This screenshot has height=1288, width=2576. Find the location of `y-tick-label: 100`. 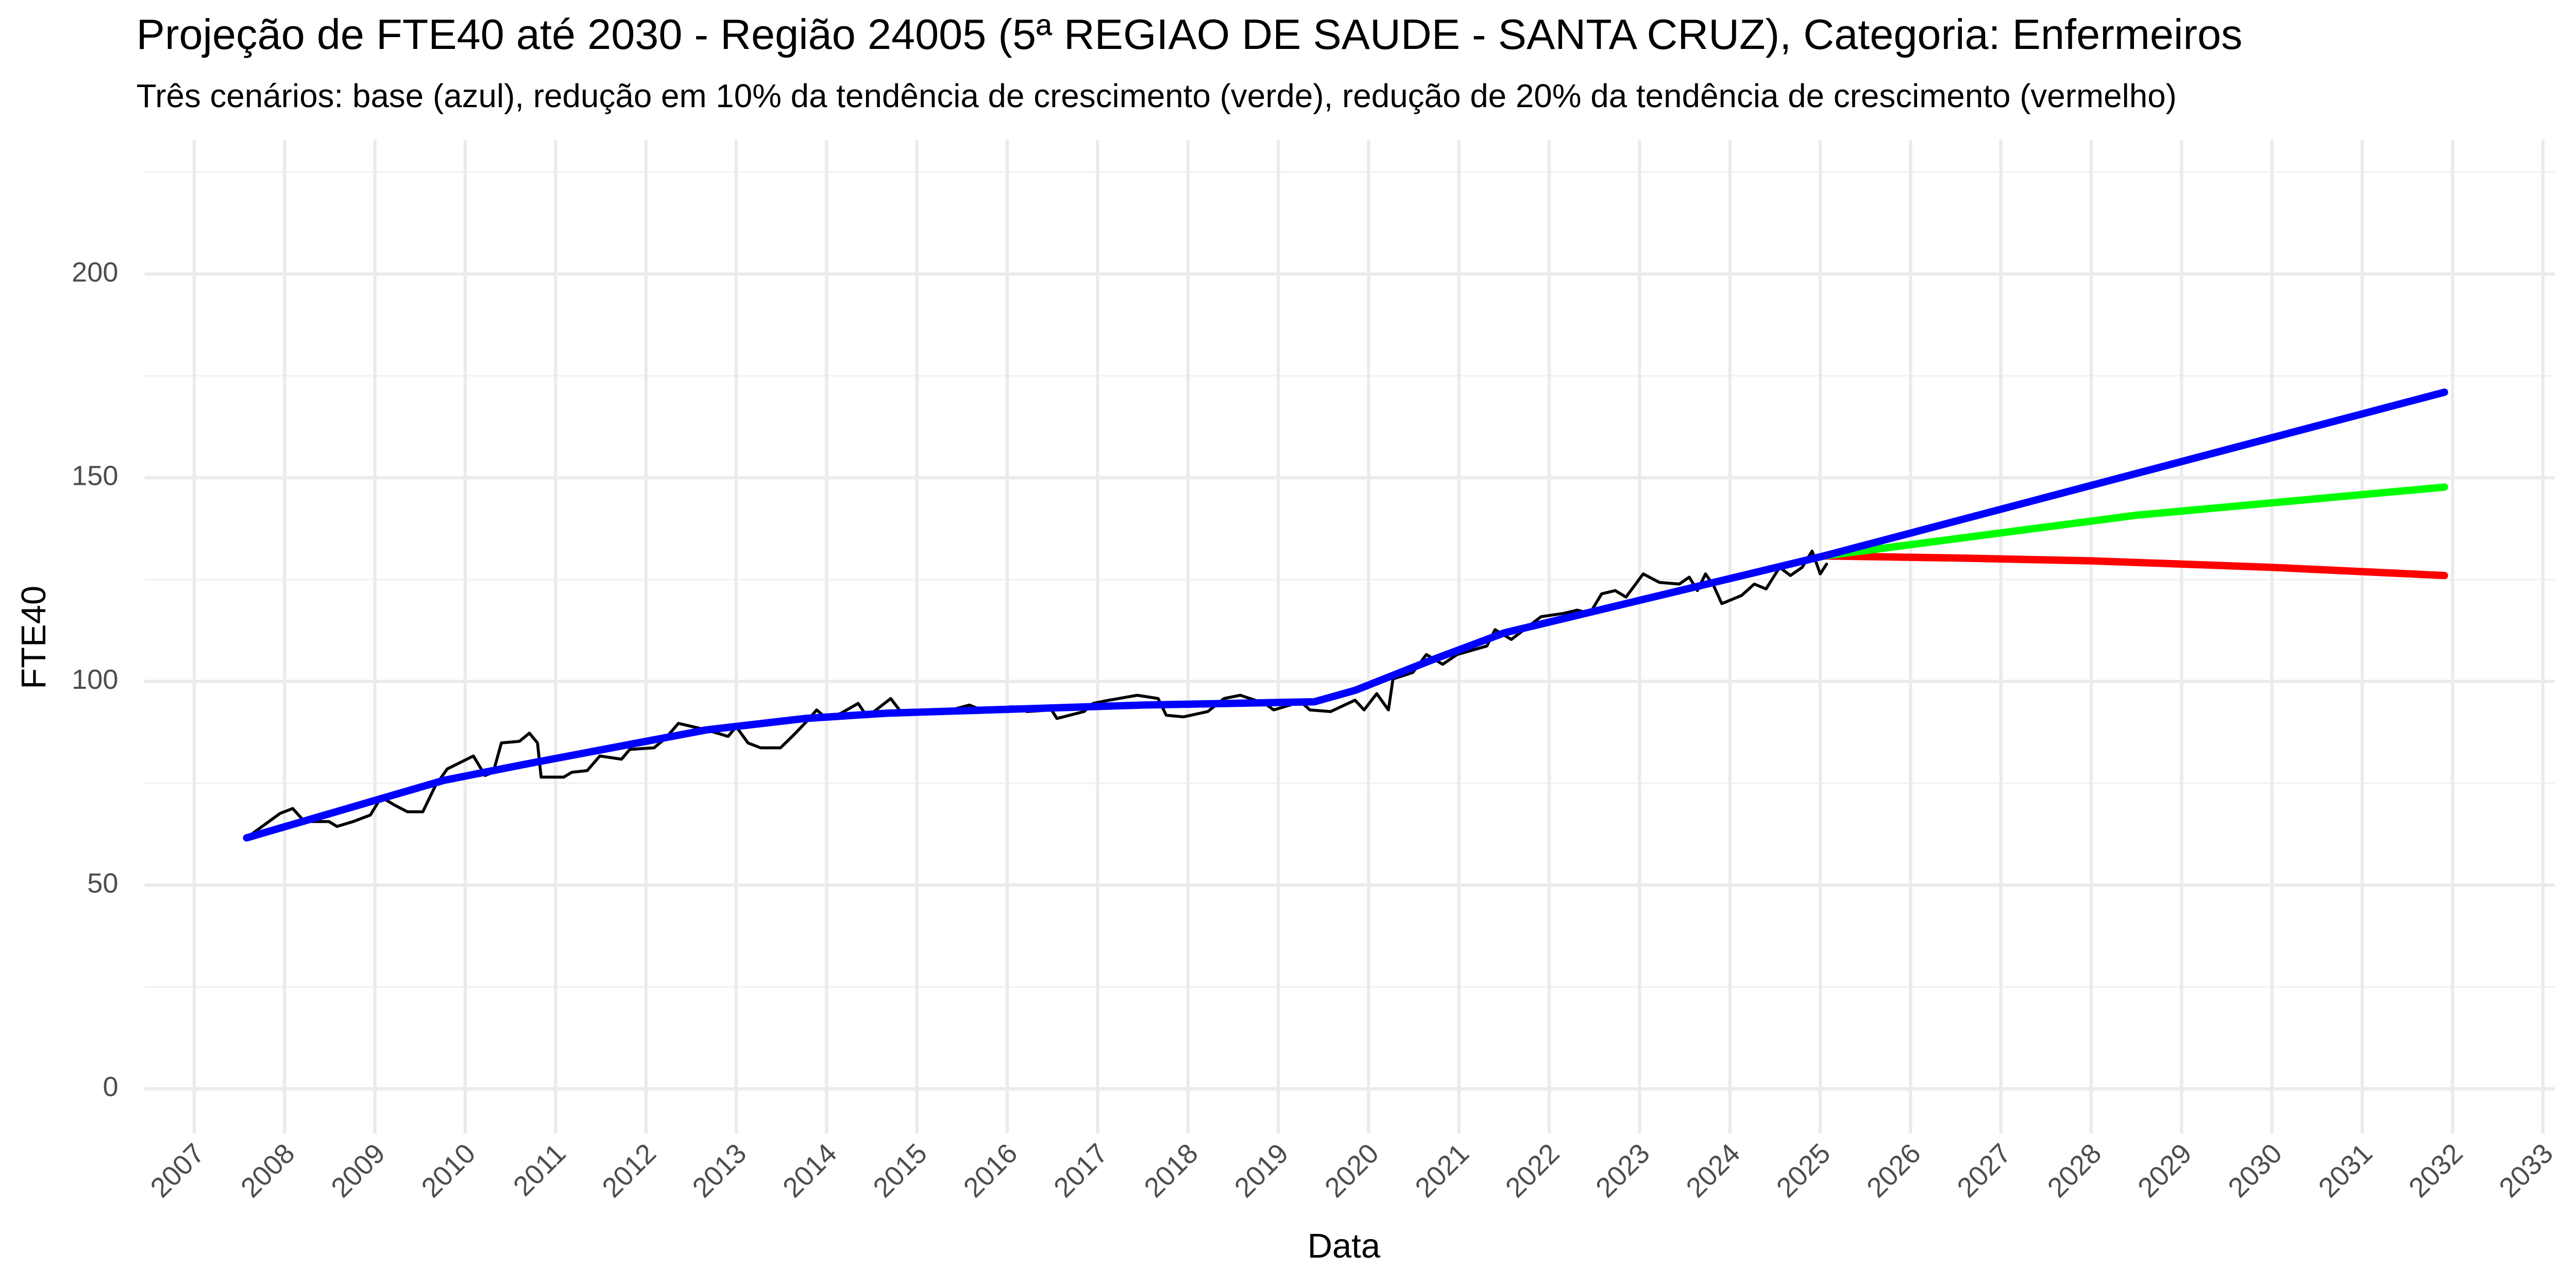

y-tick-label: 100 is located at coordinates (95, 679).